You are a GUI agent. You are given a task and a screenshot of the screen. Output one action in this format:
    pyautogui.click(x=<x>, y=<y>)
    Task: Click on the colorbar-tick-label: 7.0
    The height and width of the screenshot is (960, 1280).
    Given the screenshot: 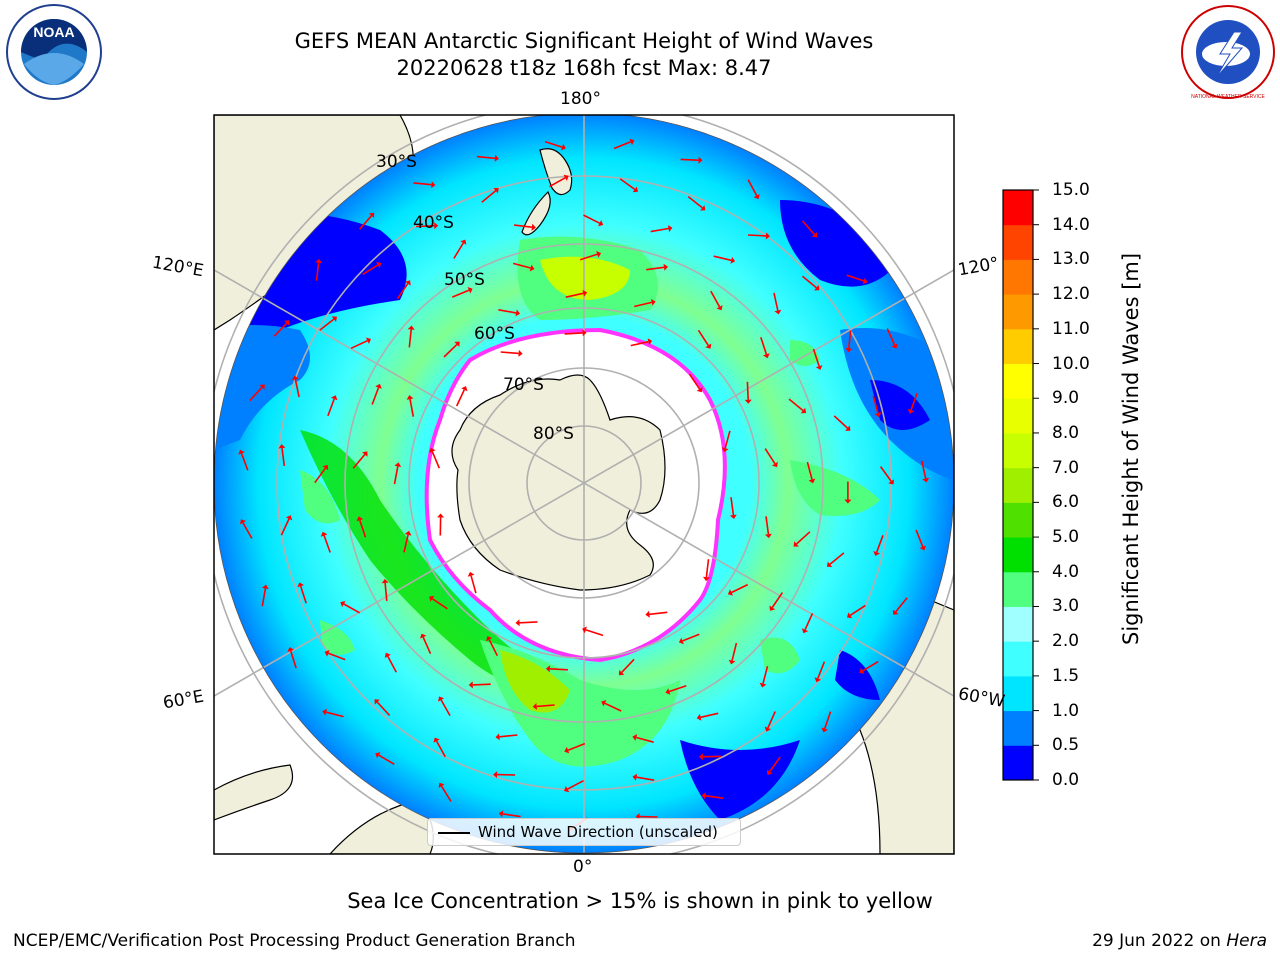 What is the action you would take?
    pyautogui.click(x=1066, y=467)
    